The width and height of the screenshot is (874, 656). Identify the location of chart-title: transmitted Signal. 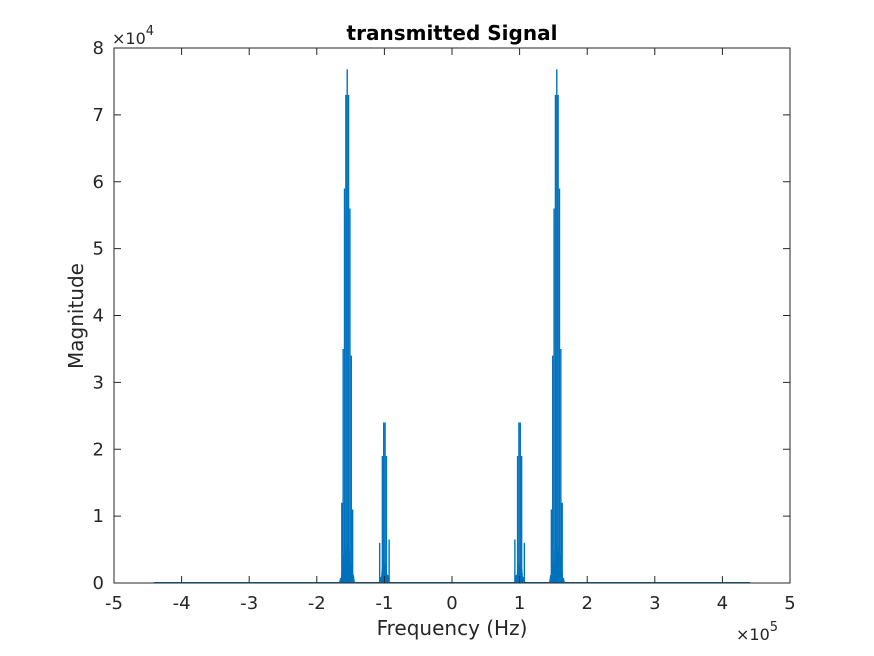
(452, 33).